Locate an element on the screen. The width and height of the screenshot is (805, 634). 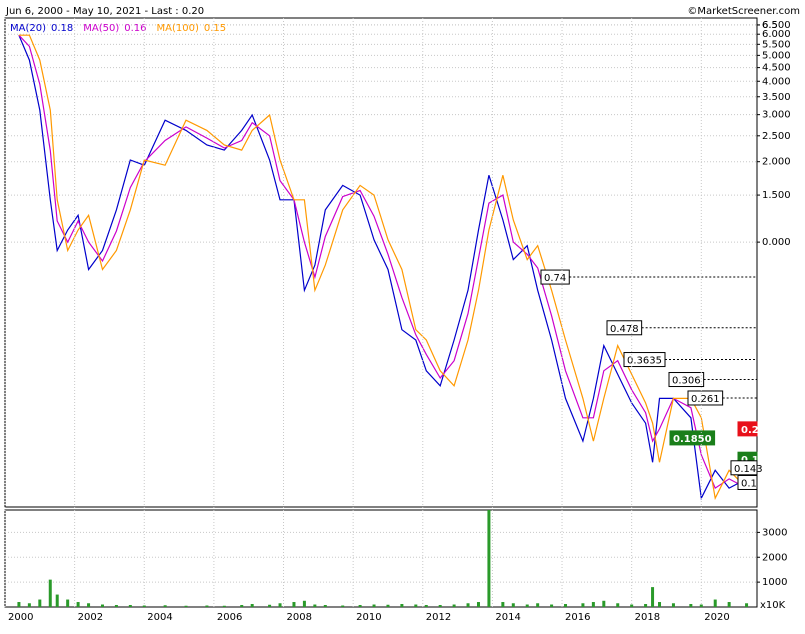
y-tick-label: 4.000 is located at coordinates (776, 81).